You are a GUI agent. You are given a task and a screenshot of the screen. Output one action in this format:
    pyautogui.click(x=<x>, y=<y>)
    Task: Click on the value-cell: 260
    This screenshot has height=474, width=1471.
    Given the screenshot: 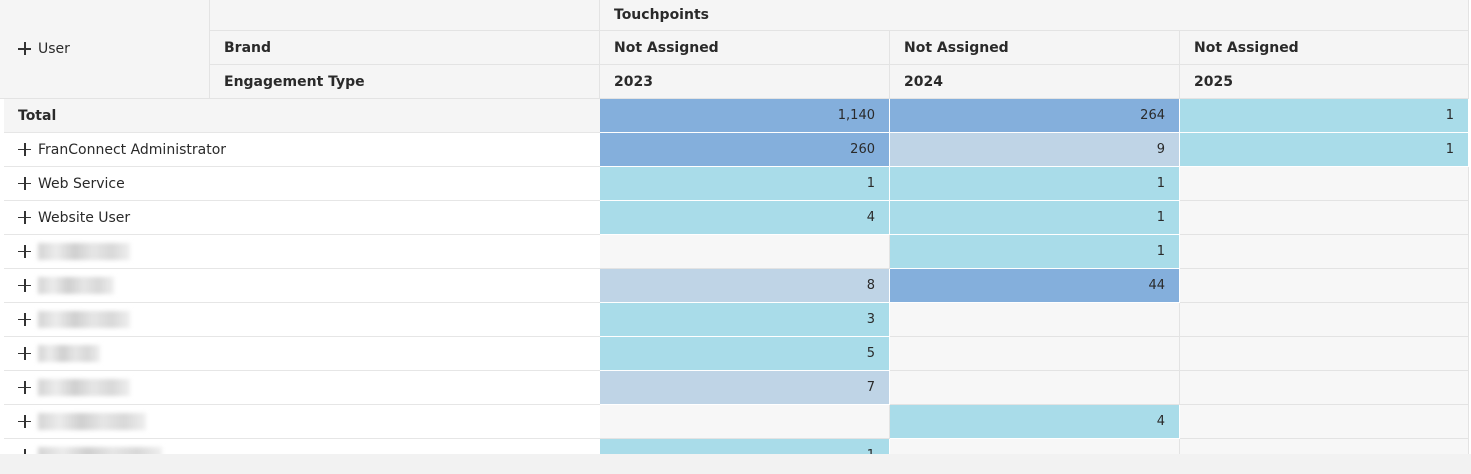 What is the action you would take?
    pyautogui.click(x=745, y=150)
    